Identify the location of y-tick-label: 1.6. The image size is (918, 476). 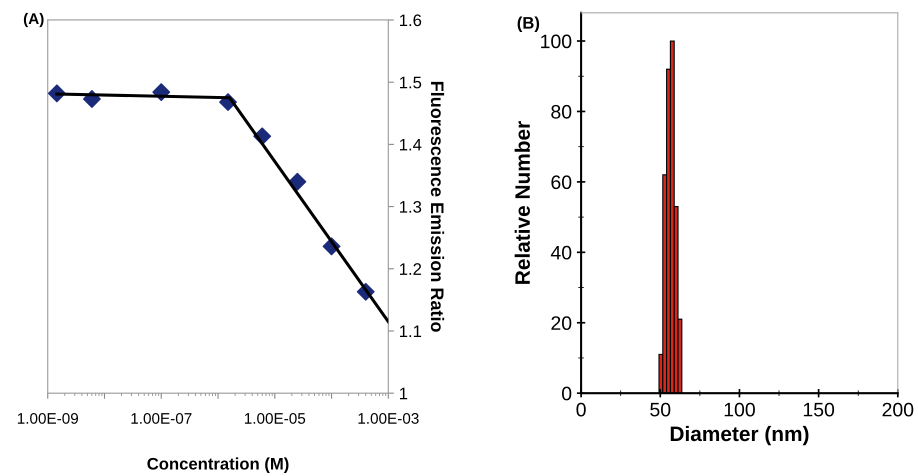
(411, 20).